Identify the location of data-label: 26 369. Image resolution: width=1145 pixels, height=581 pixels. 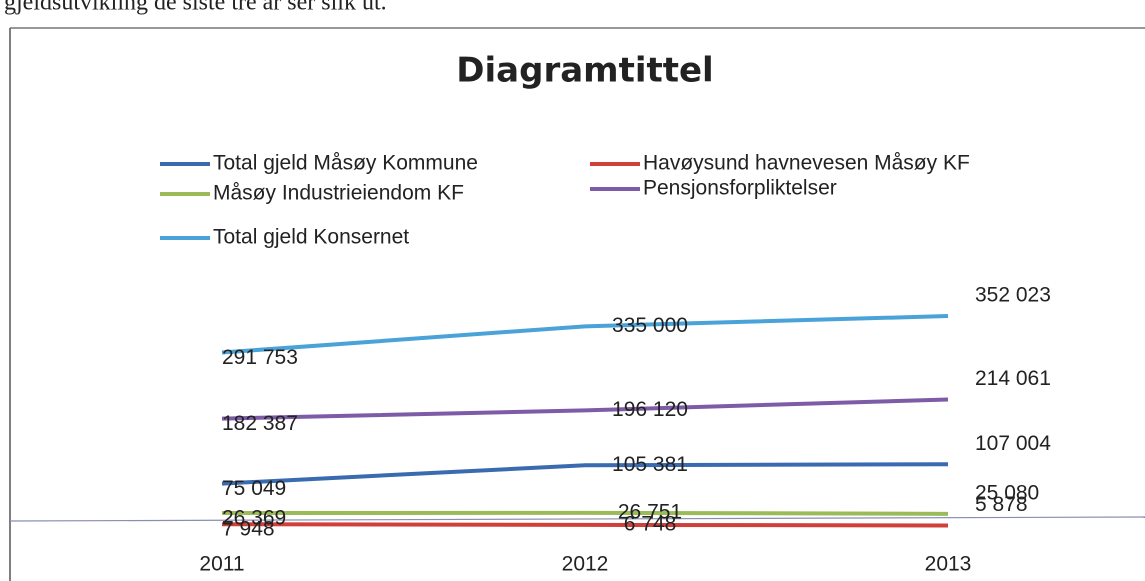
(254, 518).